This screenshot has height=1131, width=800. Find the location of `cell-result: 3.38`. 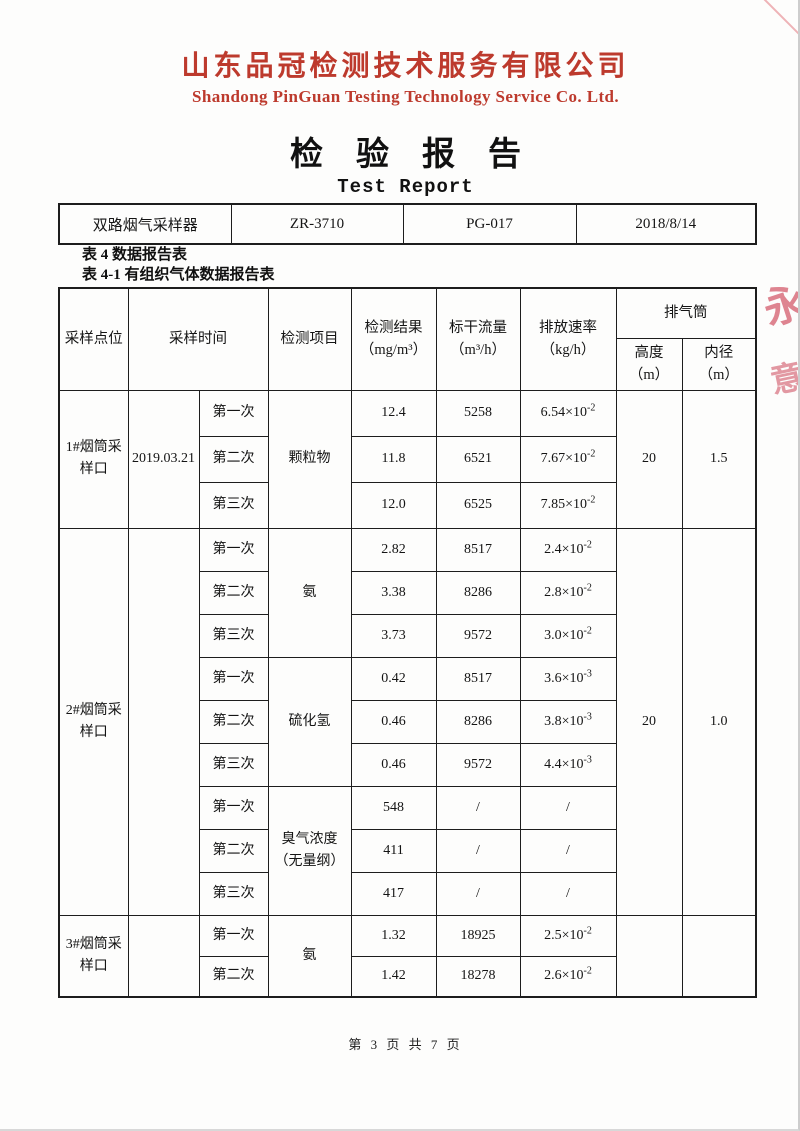

cell-result: 3.38 is located at coordinates (393, 592).